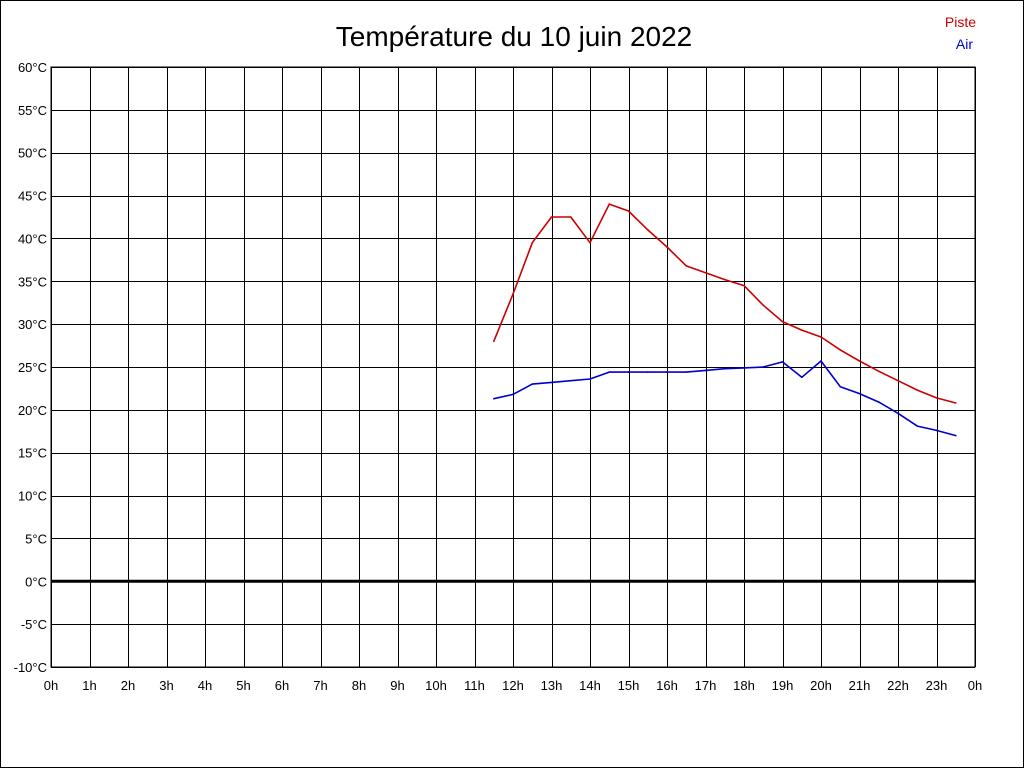  What do you see at coordinates (552, 685) in the screenshot?
I see `x-tick-label: 13h` at bounding box center [552, 685].